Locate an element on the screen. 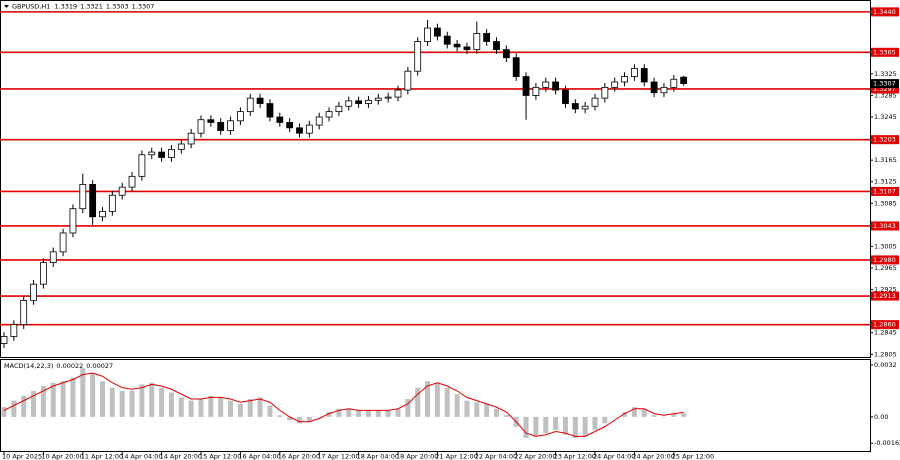 The height and width of the screenshot is (460, 900). y-tick-label: 1.3245 is located at coordinates (885, 117).